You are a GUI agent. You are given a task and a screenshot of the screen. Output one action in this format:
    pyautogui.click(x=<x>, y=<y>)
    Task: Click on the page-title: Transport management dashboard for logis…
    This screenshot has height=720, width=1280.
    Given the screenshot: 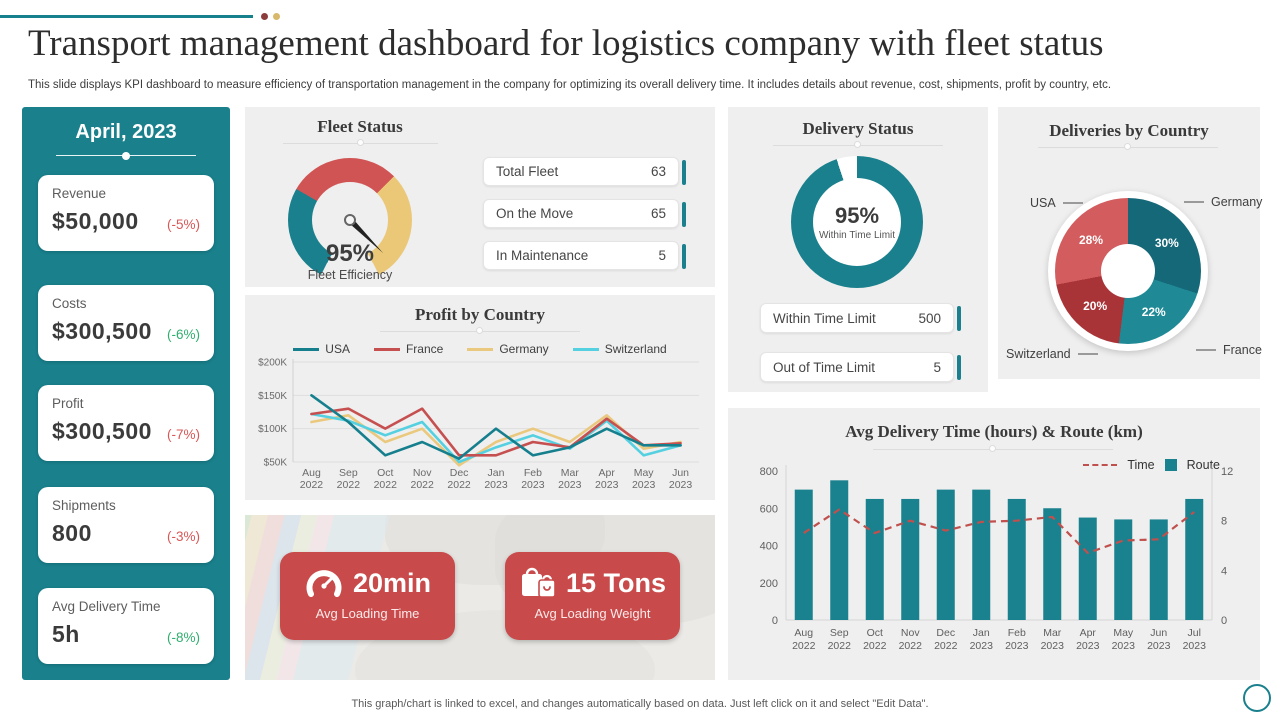 What is the action you would take?
    pyautogui.click(x=566, y=43)
    